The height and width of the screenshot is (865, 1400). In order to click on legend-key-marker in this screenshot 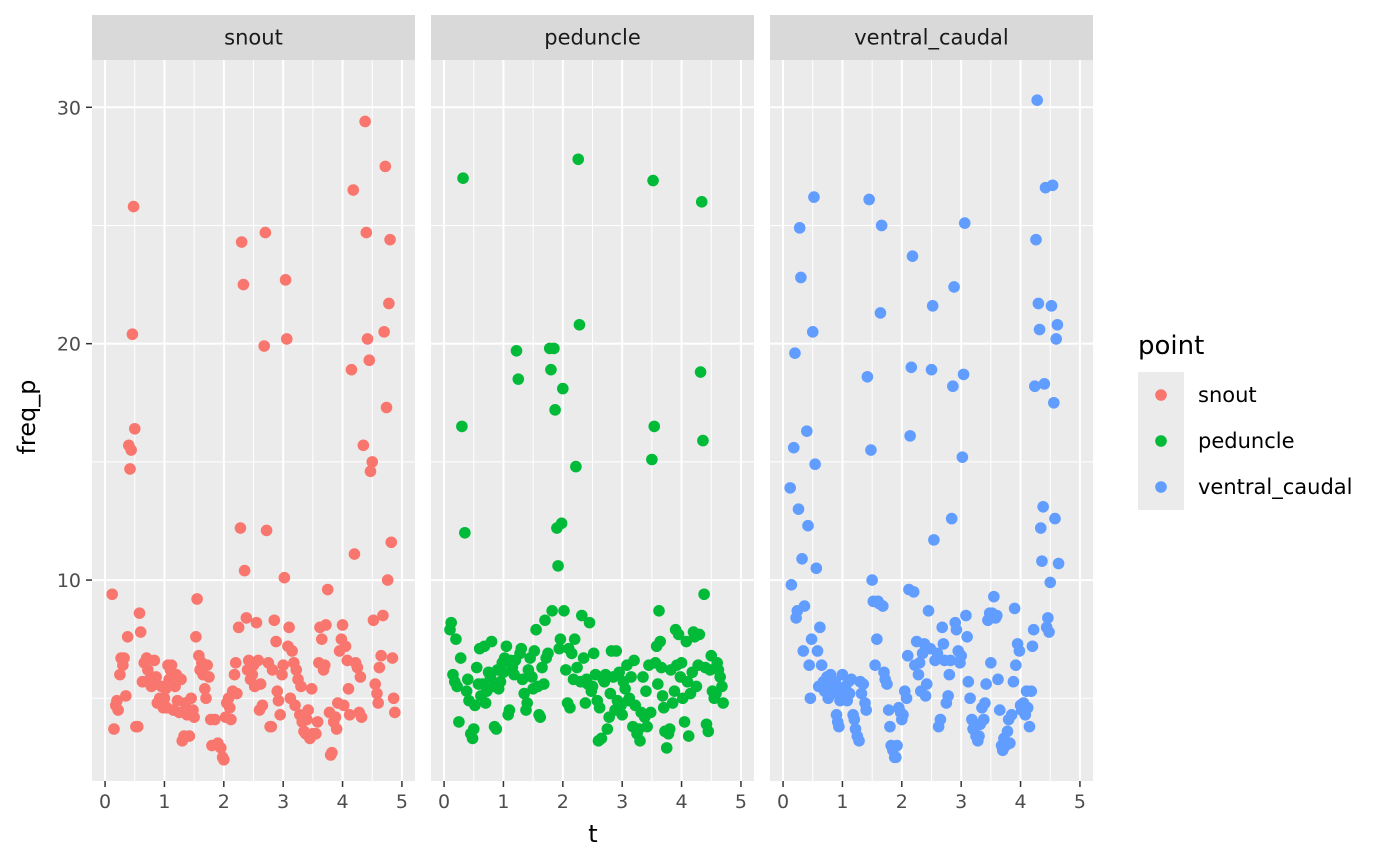, I will do `click(1161, 395)`.